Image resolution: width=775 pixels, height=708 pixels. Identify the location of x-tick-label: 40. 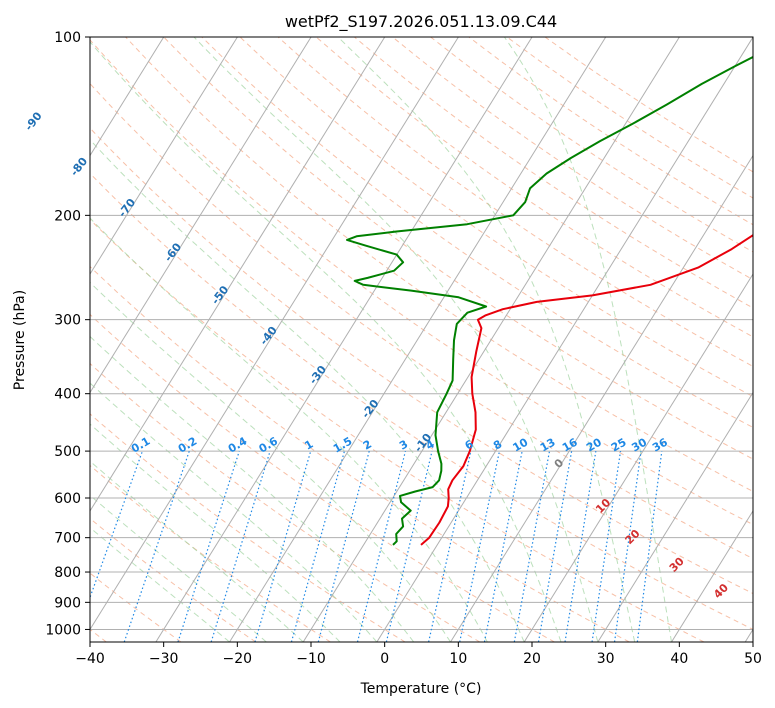
(679, 659).